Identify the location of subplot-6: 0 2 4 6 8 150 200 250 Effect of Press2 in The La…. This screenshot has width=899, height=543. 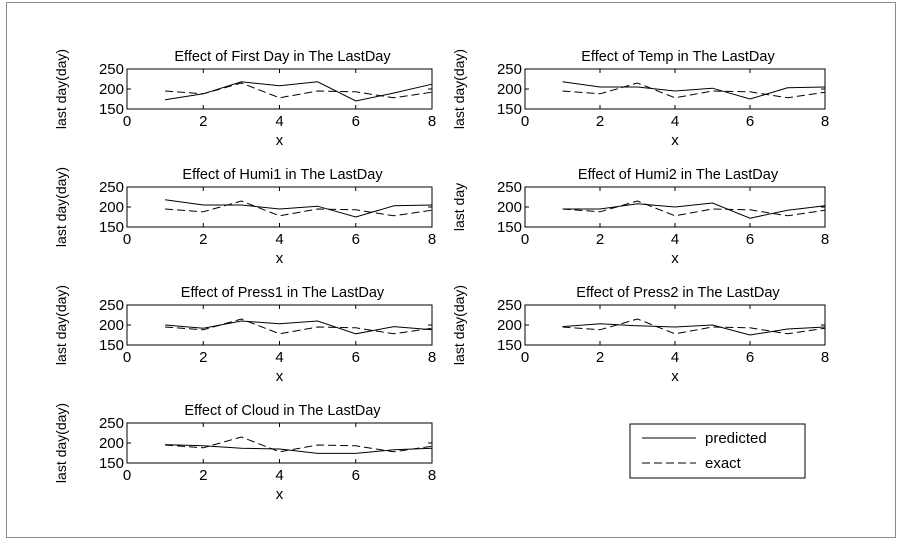
(640, 335).